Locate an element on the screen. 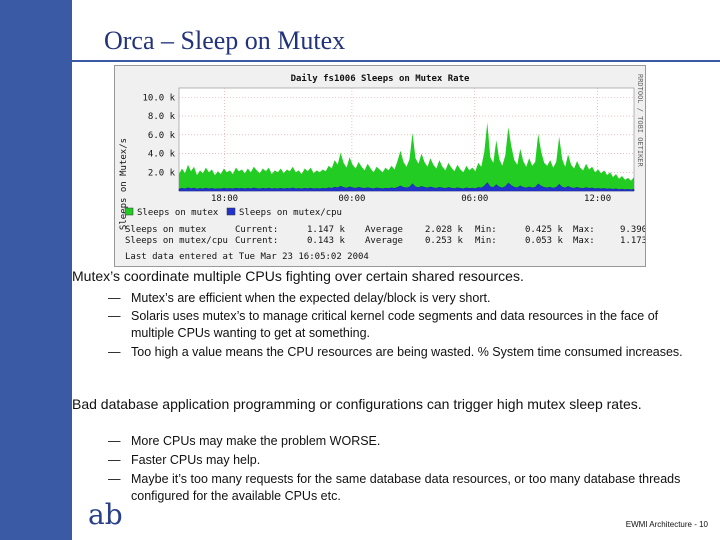  y-axis-label: Sleeps on Mutex/s is located at coordinates (124, 184).